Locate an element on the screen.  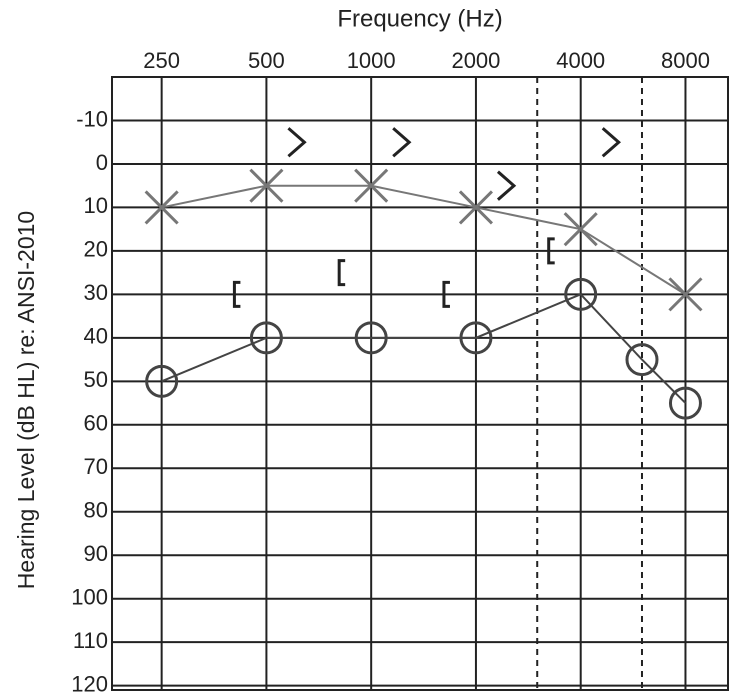
y-tick-label: 50 is located at coordinates (96, 379).